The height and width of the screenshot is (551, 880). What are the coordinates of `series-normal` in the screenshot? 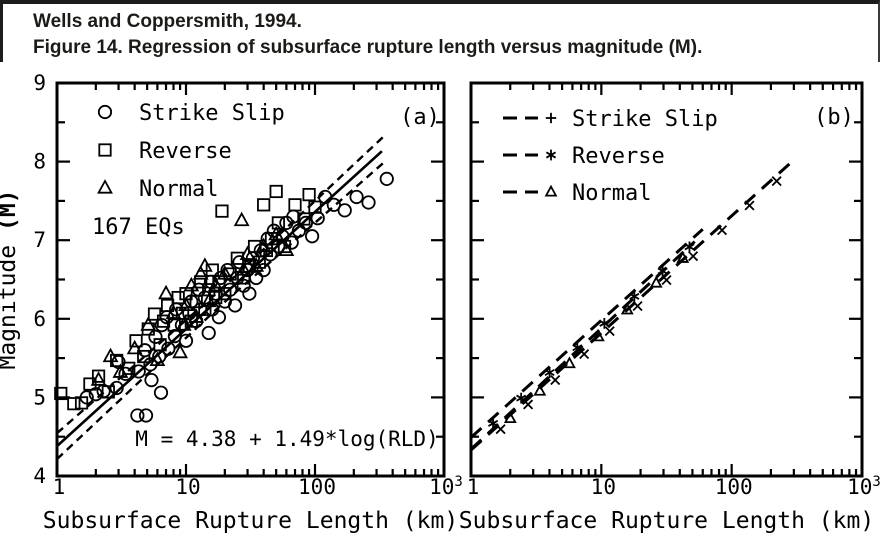 It's located at (192, 298).